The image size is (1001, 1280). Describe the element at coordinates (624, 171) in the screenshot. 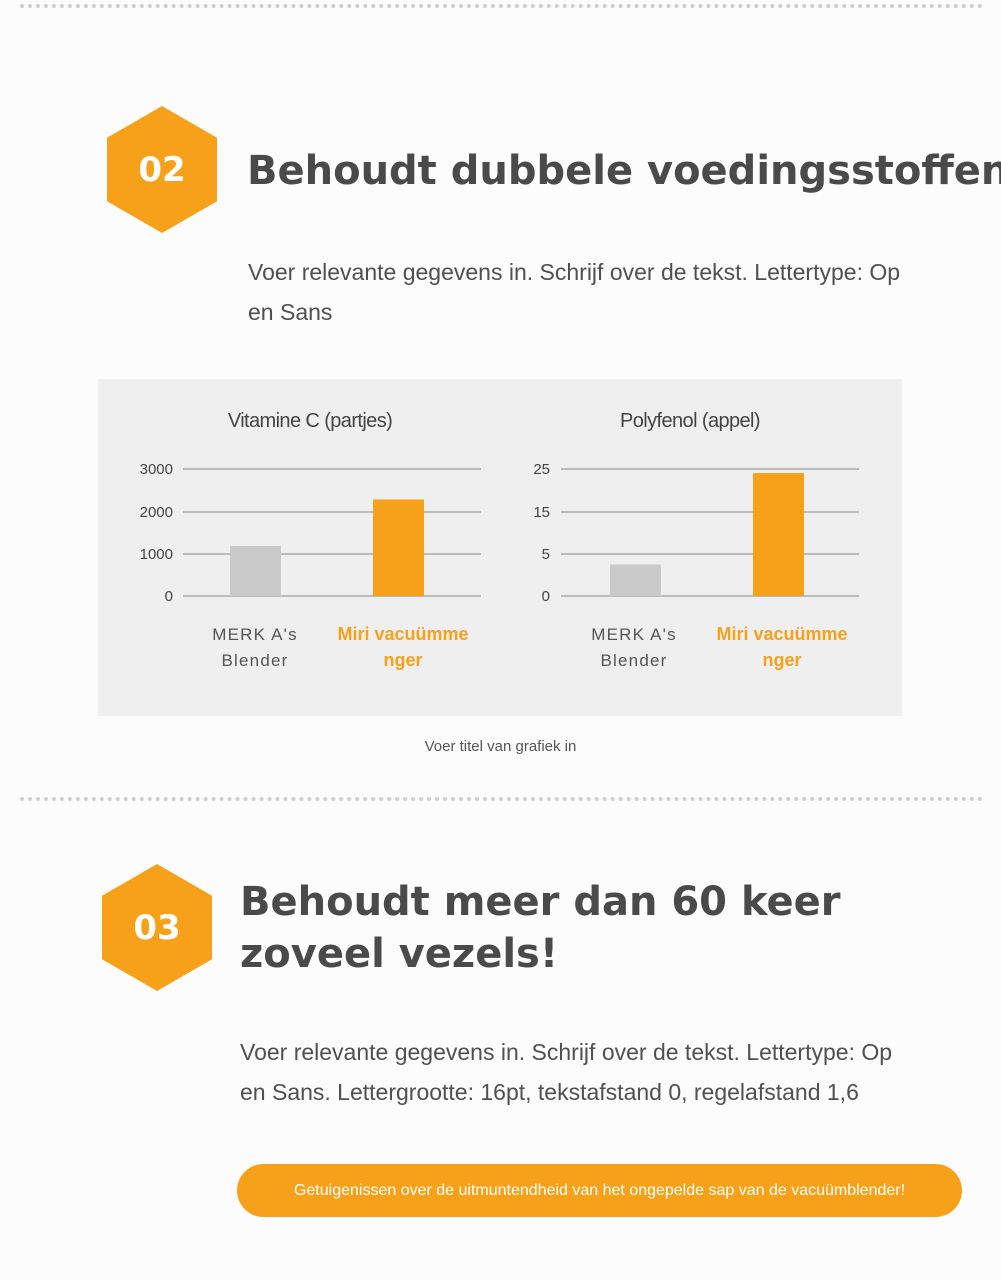

I see `section-heading: Behoudt dubbele voedingsstoffen` at that location.